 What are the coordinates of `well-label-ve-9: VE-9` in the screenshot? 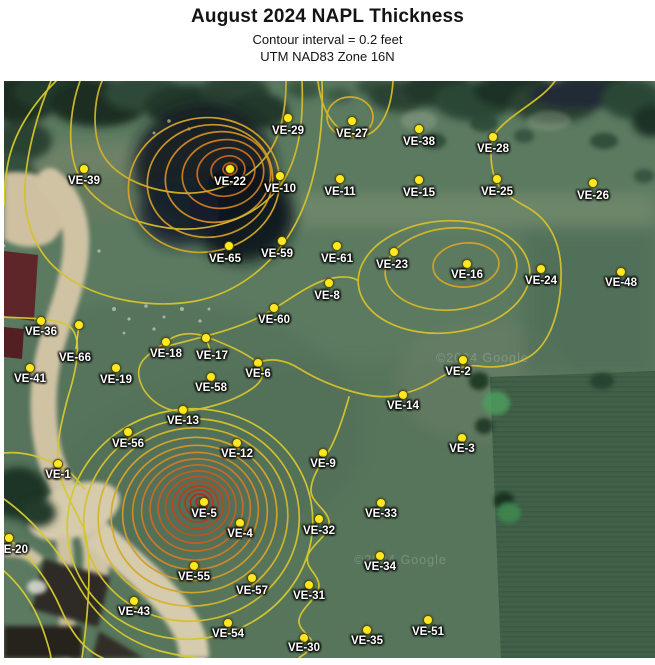 It's located at (323, 464).